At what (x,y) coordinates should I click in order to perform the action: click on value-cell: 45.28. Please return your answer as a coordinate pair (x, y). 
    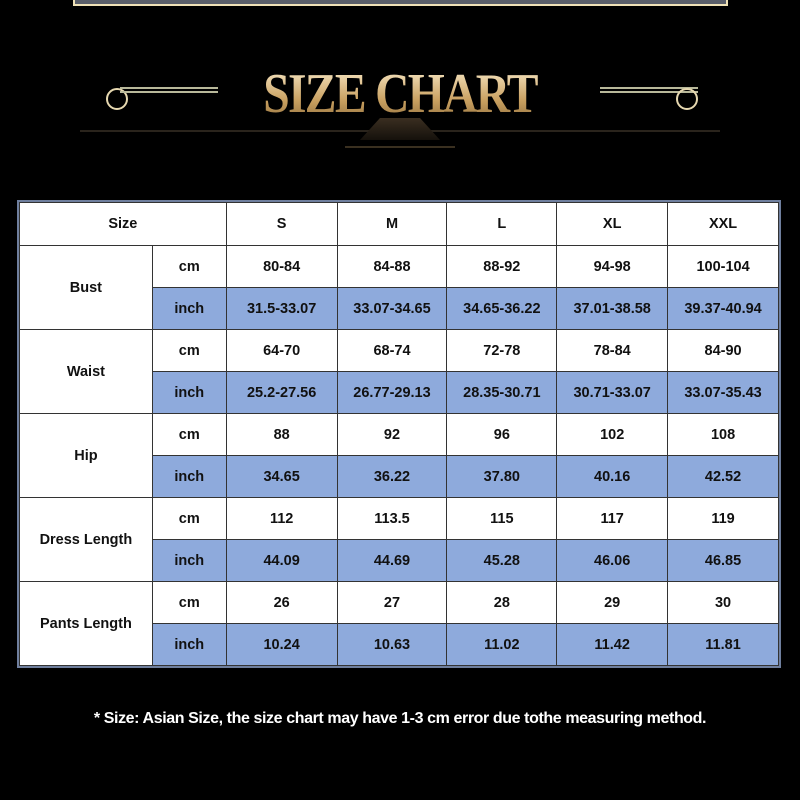
    Looking at the image, I should click on (502, 560).